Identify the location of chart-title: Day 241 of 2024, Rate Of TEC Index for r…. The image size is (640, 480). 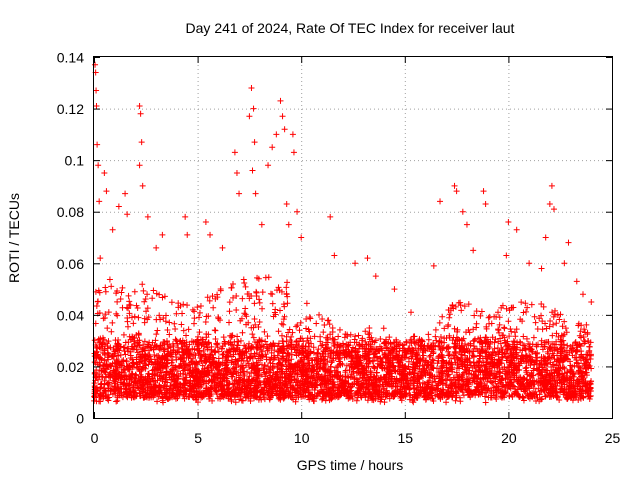
(350, 28).